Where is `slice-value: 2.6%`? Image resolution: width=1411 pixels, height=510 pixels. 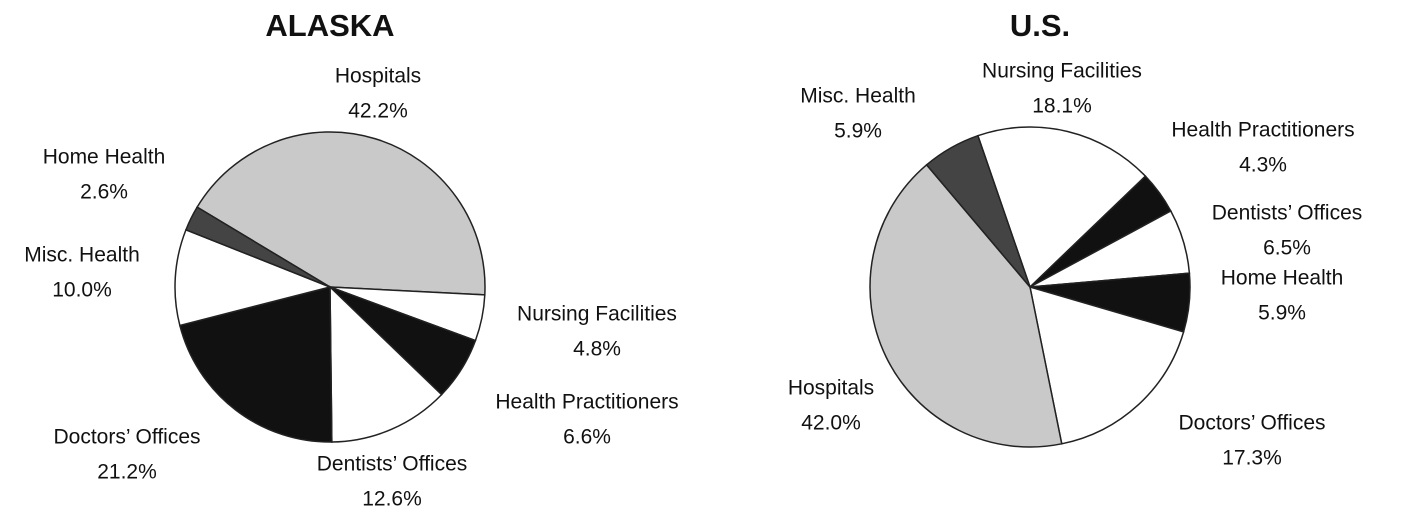
slice-value: 2.6% is located at coordinates (104, 192).